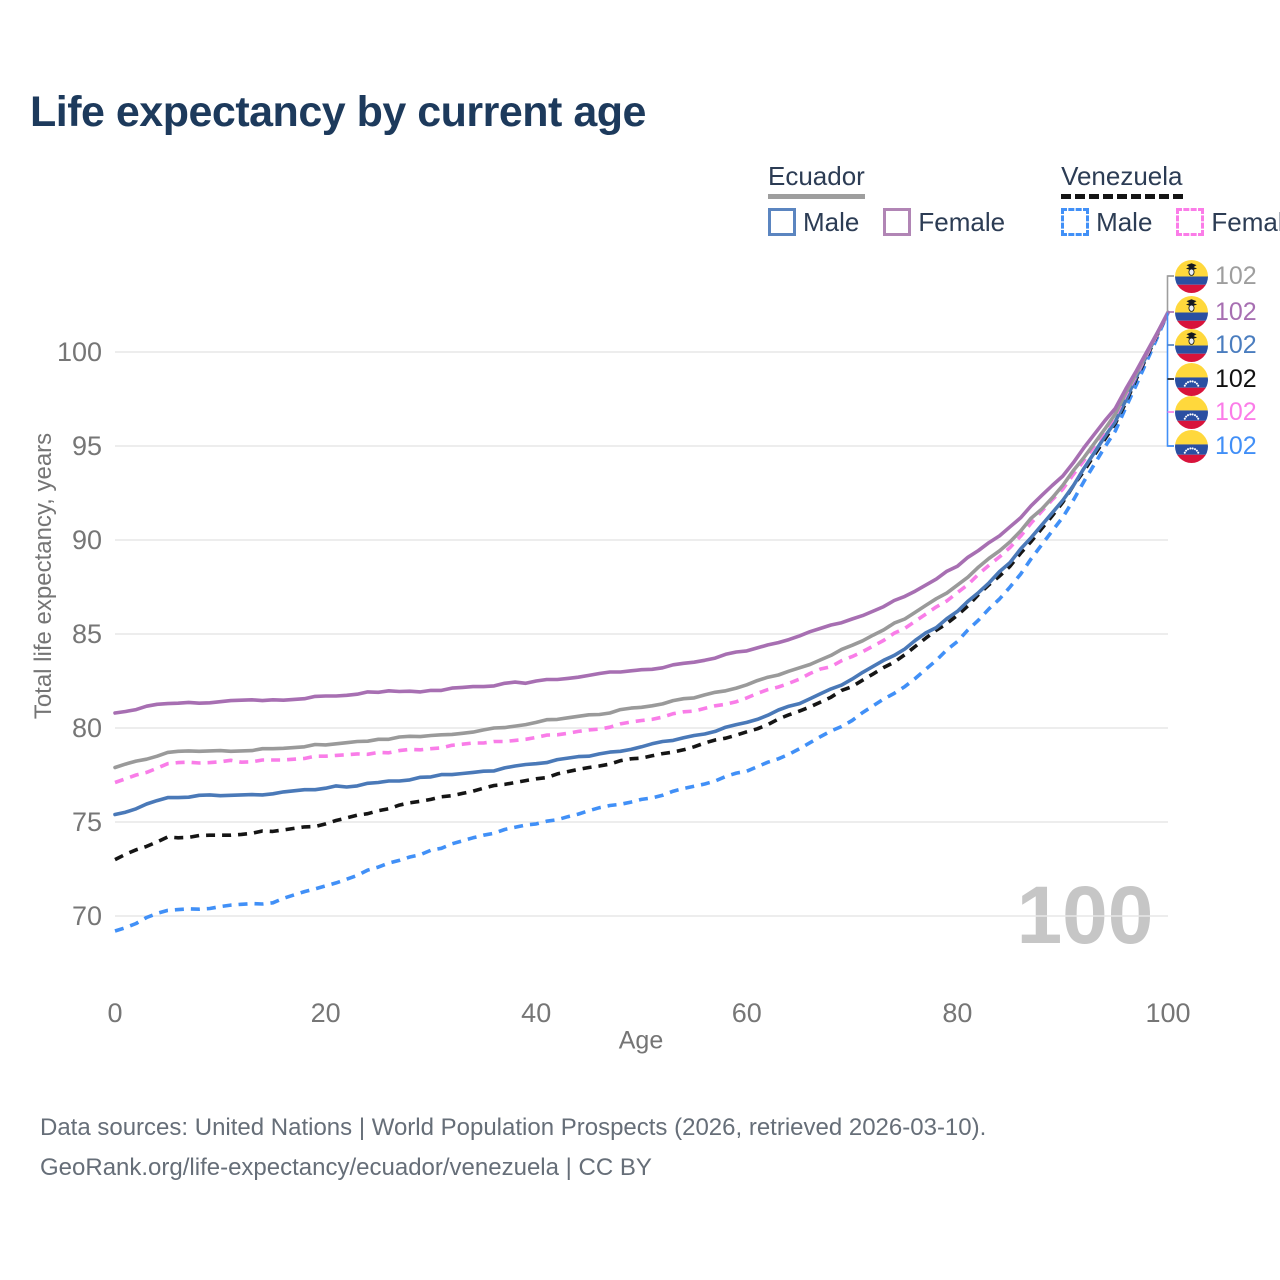 The height and width of the screenshot is (1280, 1280). Describe the element at coordinates (87, 916) in the screenshot. I see `y-tick-label: 70` at that location.